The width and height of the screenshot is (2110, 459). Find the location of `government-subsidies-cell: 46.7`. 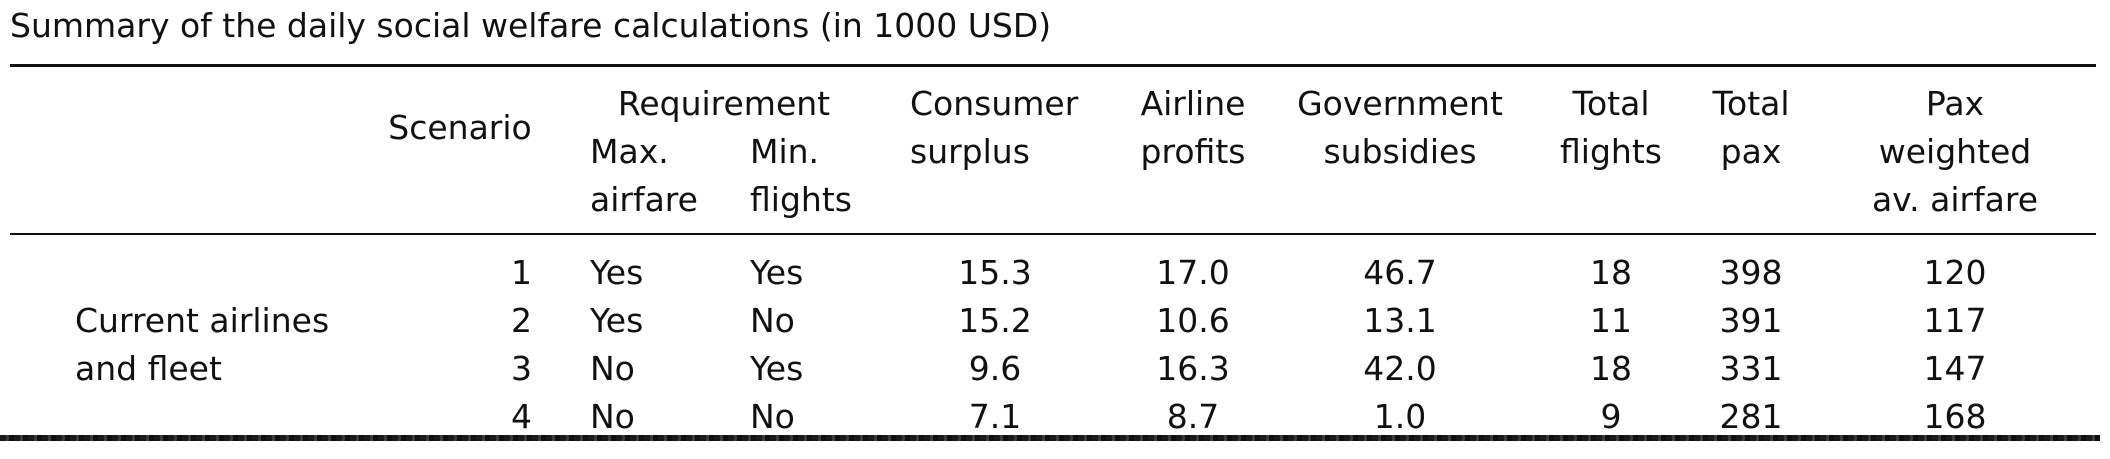

government-subsidies-cell: 46.7 is located at coordinates (1400, 272).